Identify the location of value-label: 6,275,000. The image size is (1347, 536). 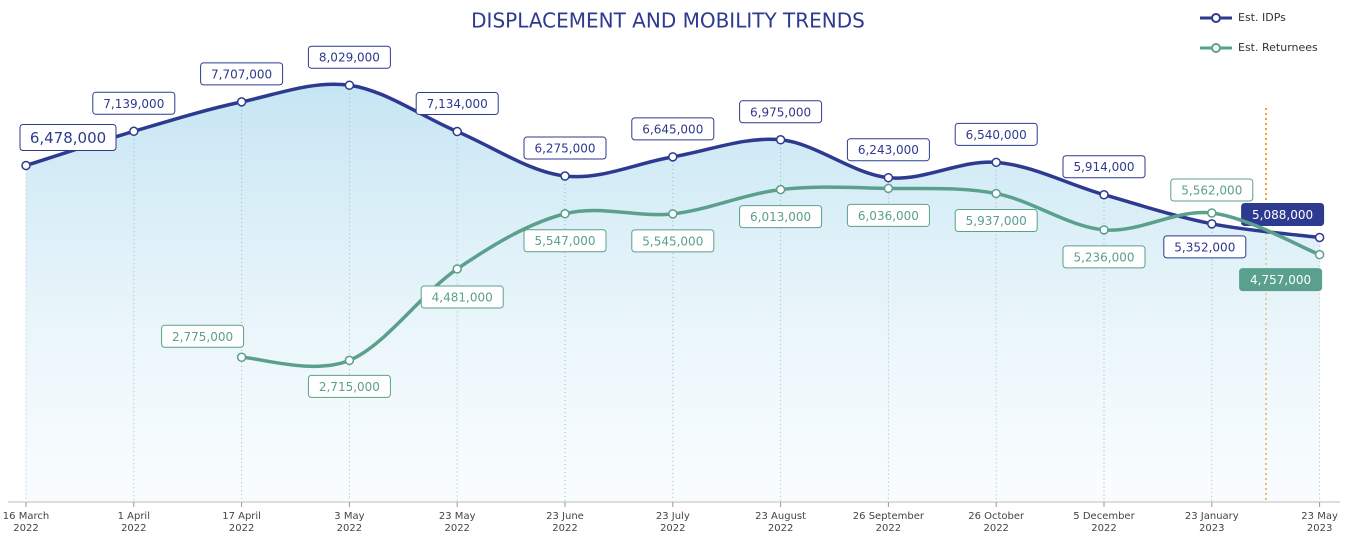
(565, 148).